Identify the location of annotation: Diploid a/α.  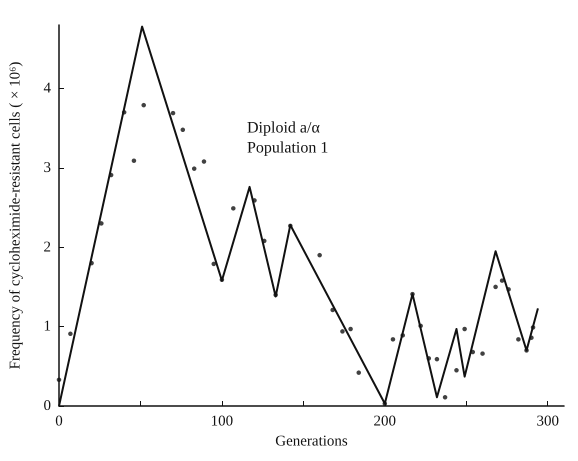
(283, 128).